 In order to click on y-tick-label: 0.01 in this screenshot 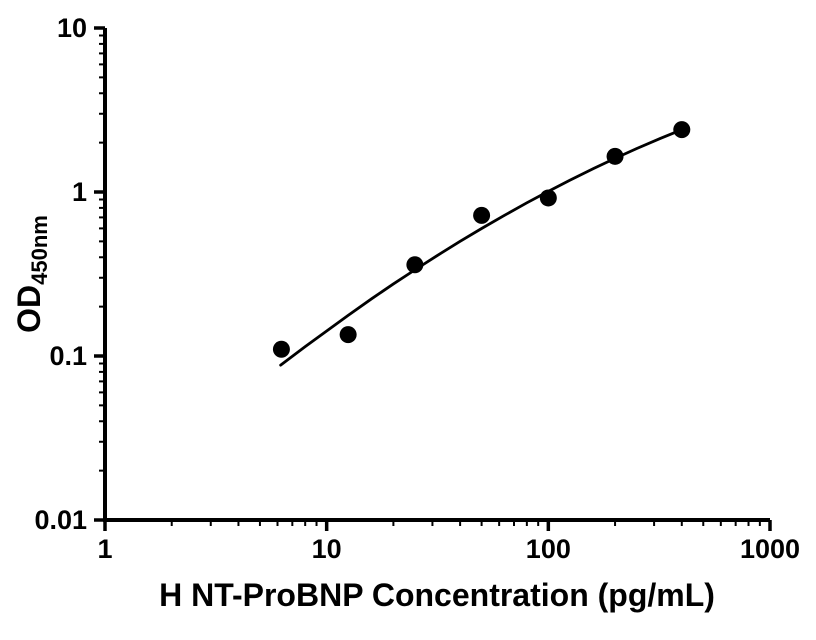, I will do `click(60, 520)`.